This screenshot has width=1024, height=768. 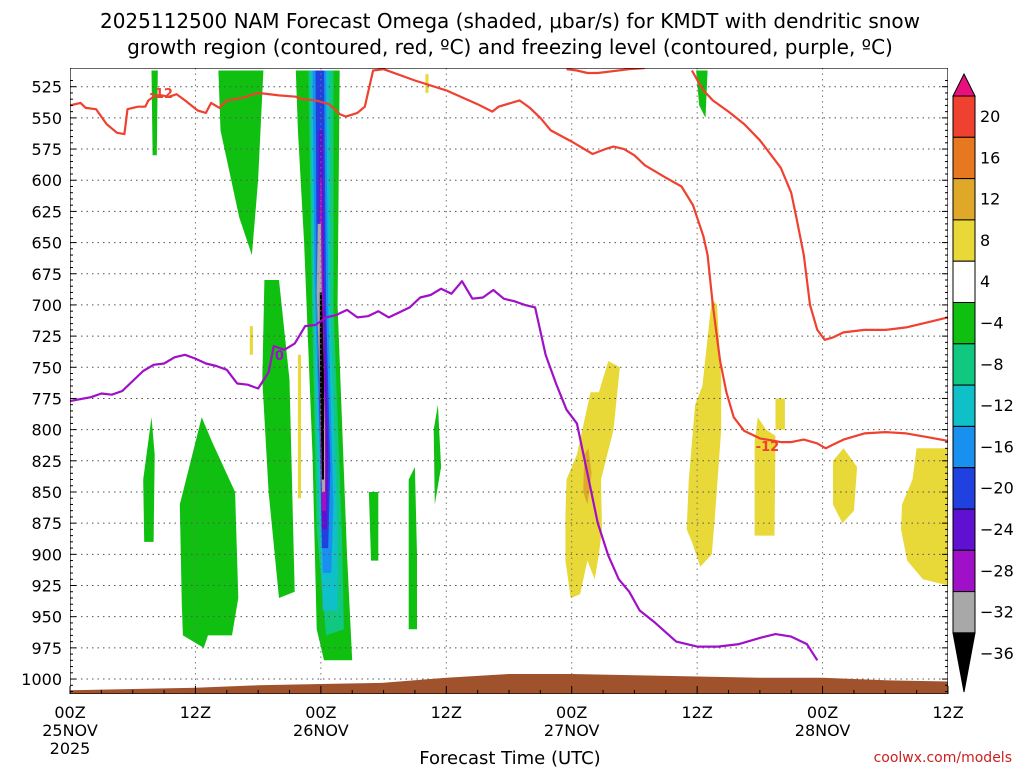 I want to click on colorbar-label-5: −4, so click(x=992, y=323).